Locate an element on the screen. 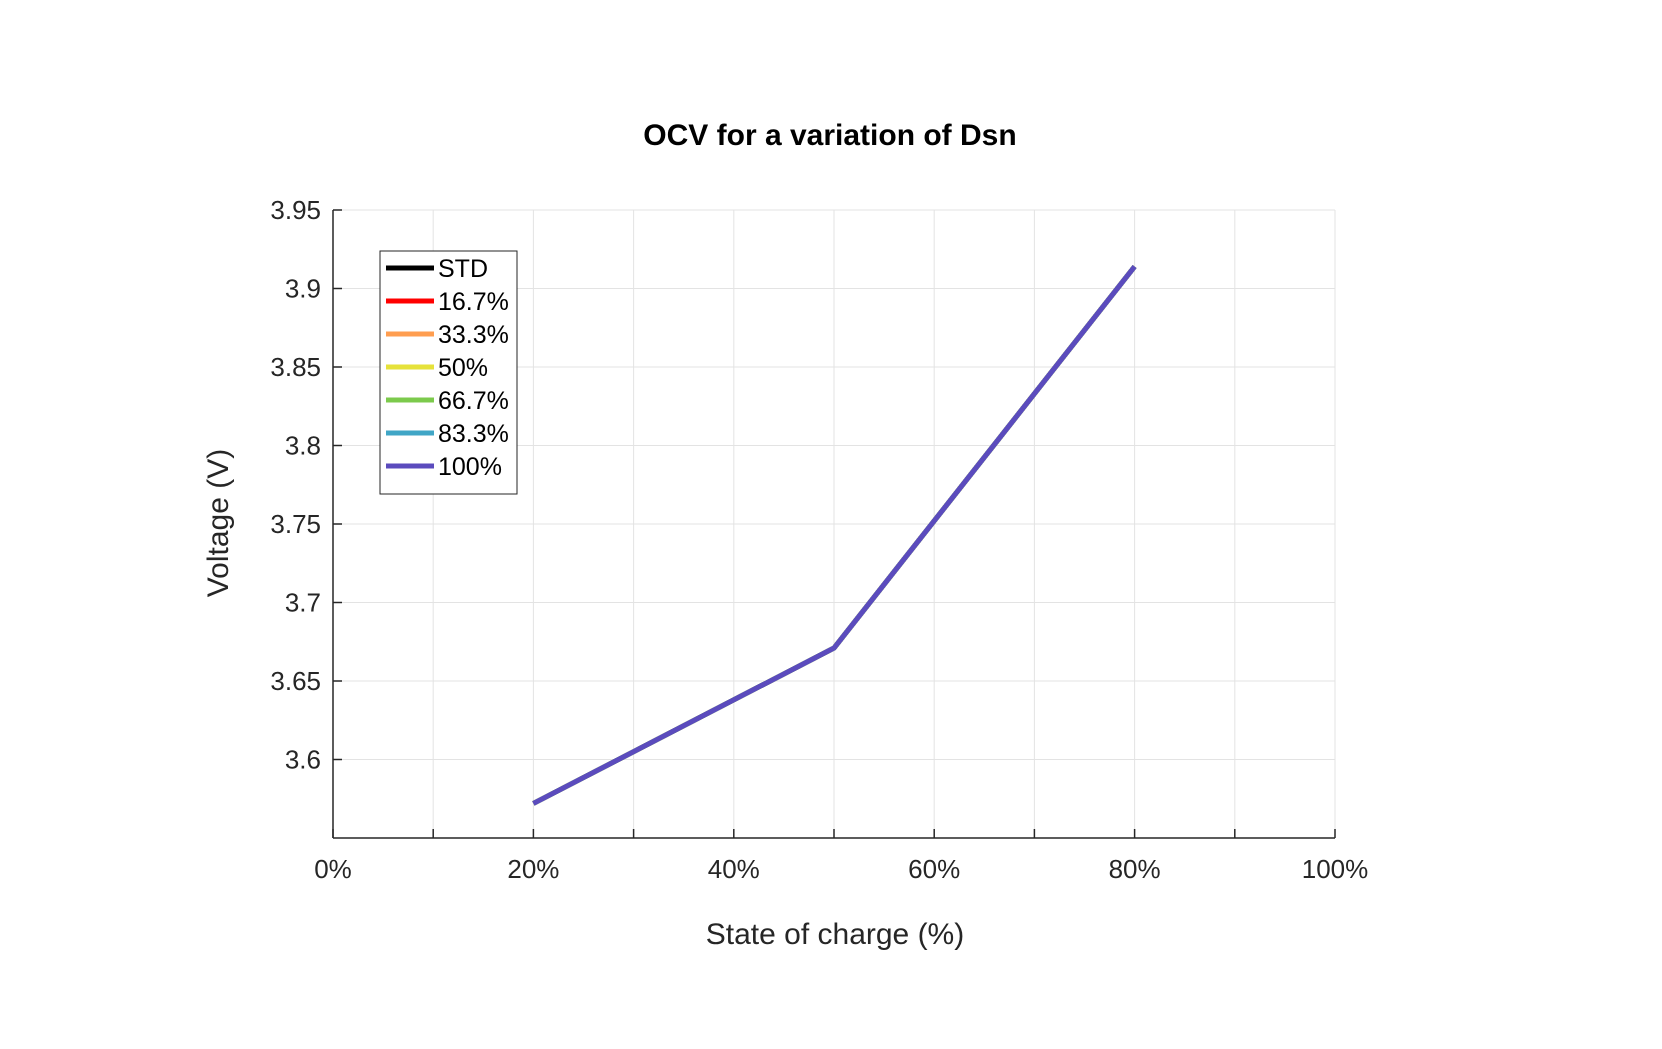 The image size is (1662, 1049). y-tick-label: 3.9 is located at coordinates (303, 289).